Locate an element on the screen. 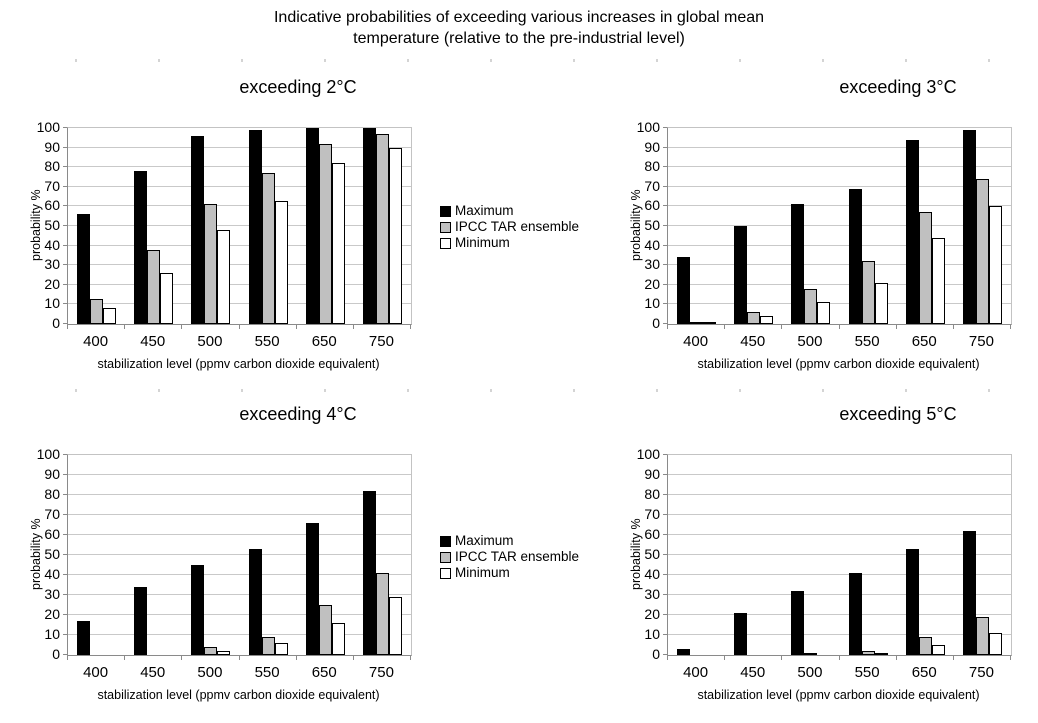 The width and height of the screenshot is (1038, 723). legend: Maximum IPCC TAR ensemble Minimum is located at coordinates (532, 557).